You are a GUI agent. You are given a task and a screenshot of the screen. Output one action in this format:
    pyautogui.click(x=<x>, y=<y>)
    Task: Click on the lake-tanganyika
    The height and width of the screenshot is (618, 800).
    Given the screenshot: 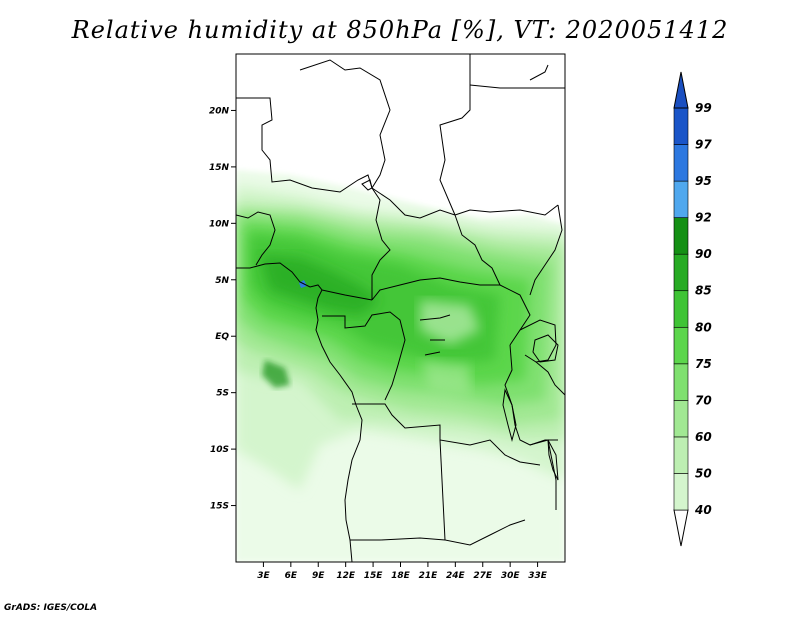 What is the action you would take?
    pyautogui.click(x=509, y=415)
    